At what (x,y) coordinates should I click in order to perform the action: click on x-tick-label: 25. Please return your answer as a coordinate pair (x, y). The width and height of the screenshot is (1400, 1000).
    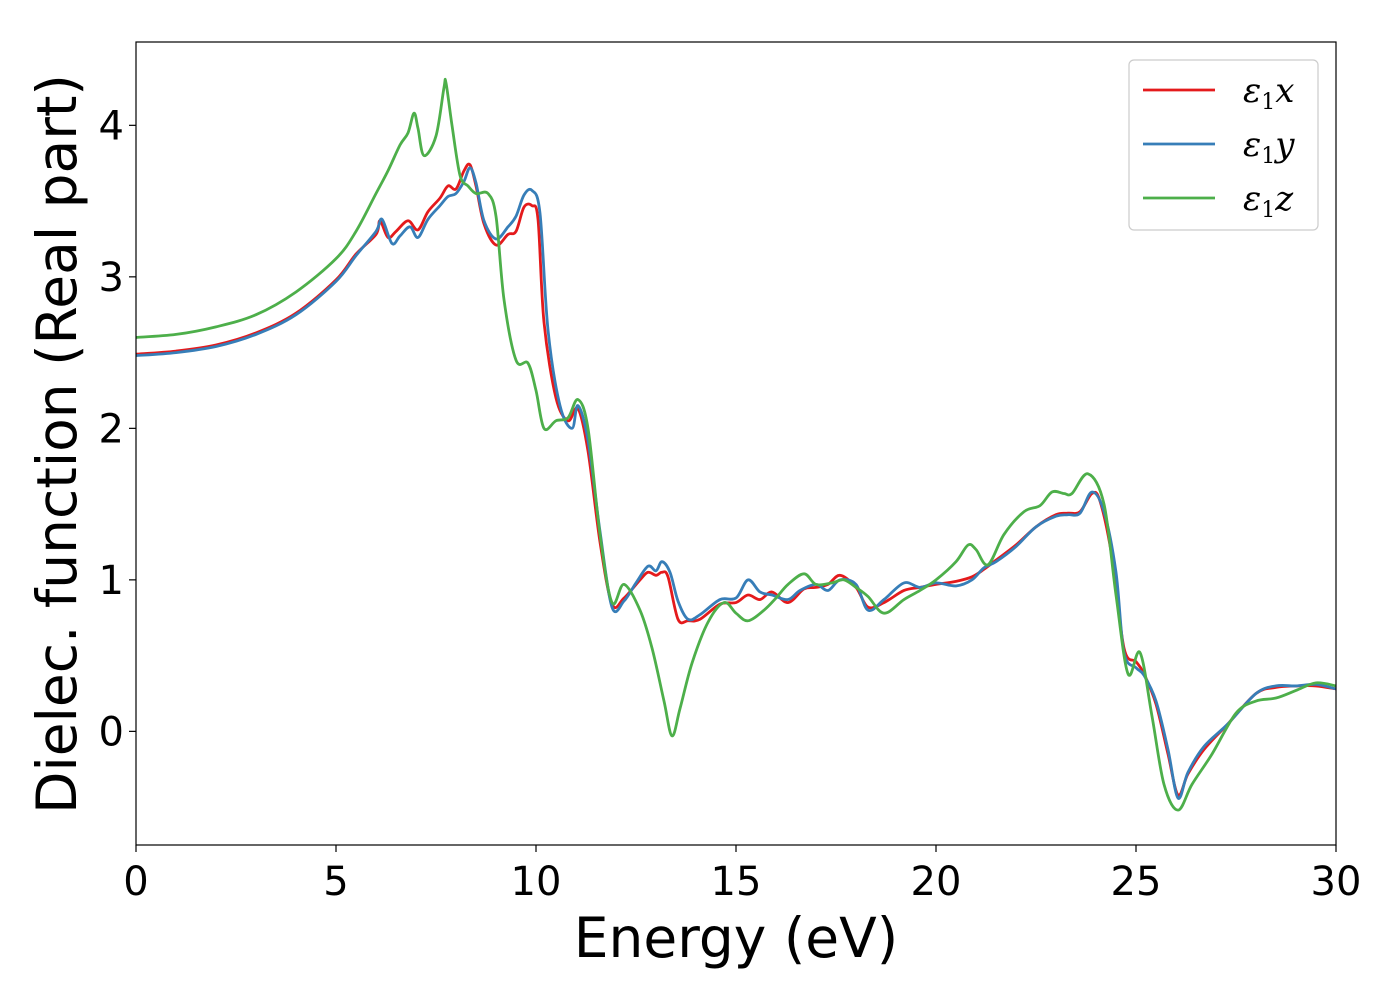
    Looking at the image, I should click on (1136, 882).